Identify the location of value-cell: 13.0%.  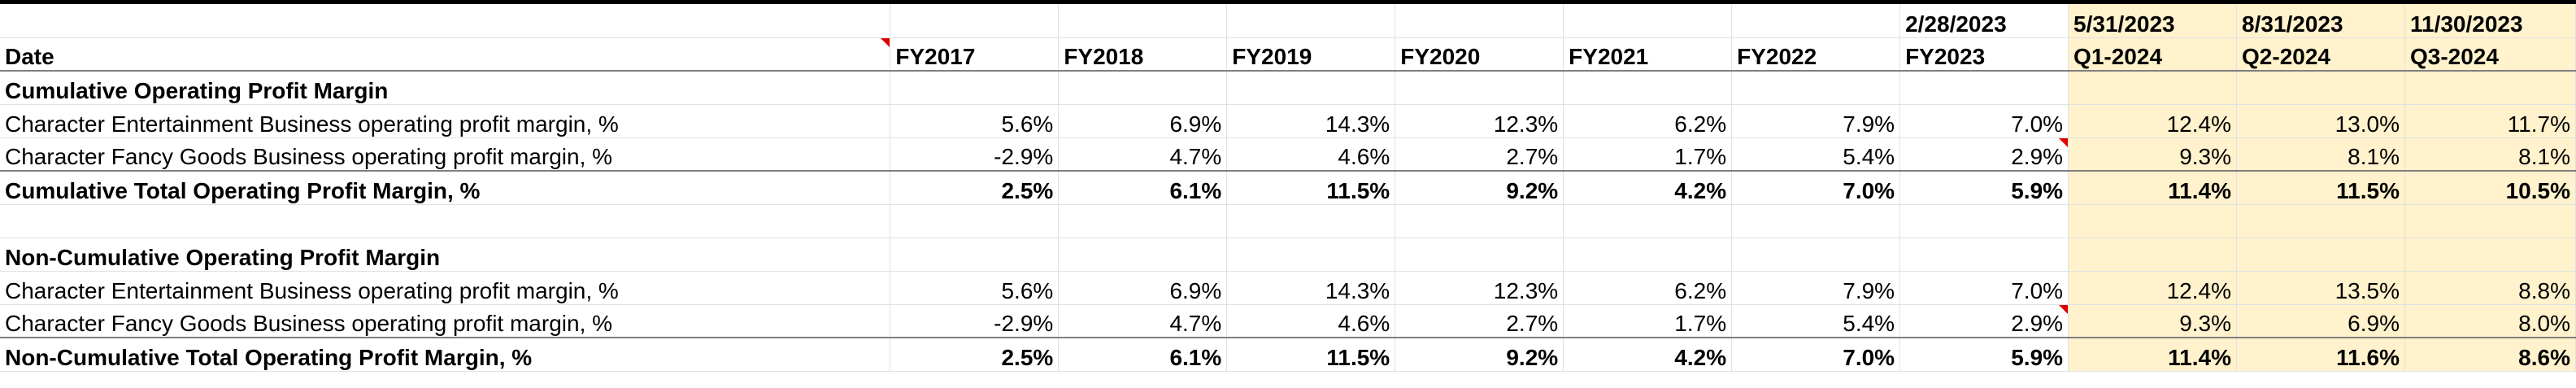
(2321, 121).